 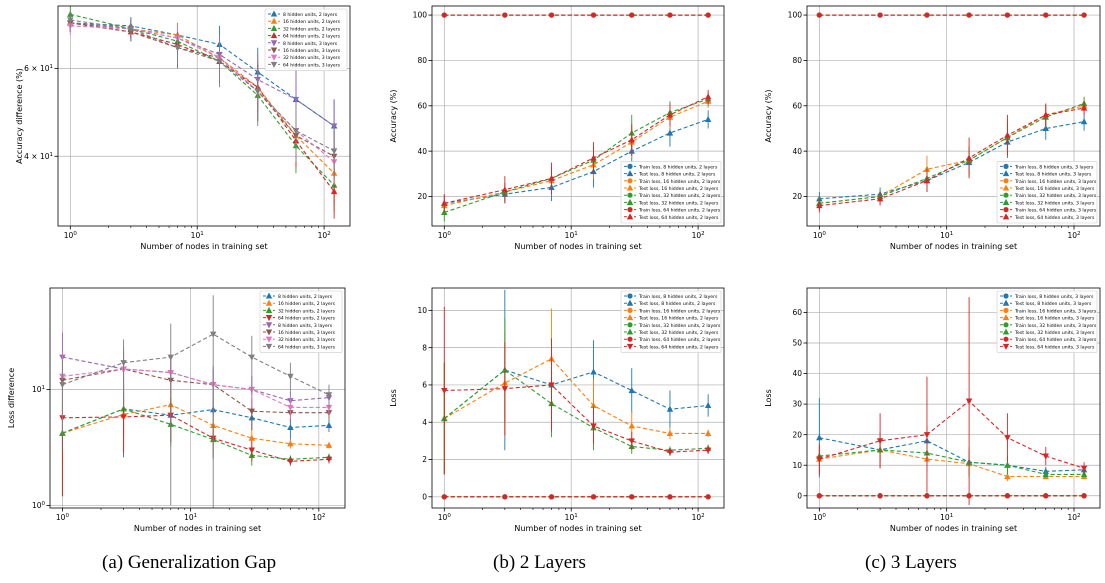 What do you see at coordinates (768, 398) in the screenshot?
I see `y-axis-label: Loss` at bounding box center [768, 398].